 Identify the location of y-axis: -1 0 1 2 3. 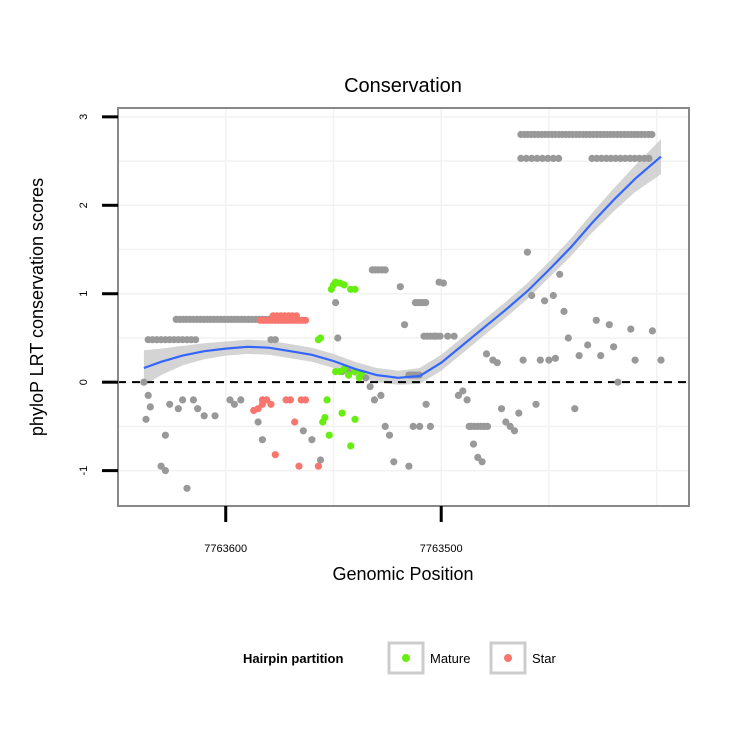
(98, 295).